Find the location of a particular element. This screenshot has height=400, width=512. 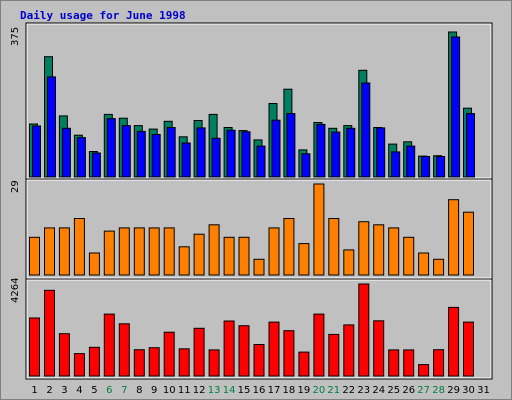

day-label-20: 20 is located at coordinates (319, 390).